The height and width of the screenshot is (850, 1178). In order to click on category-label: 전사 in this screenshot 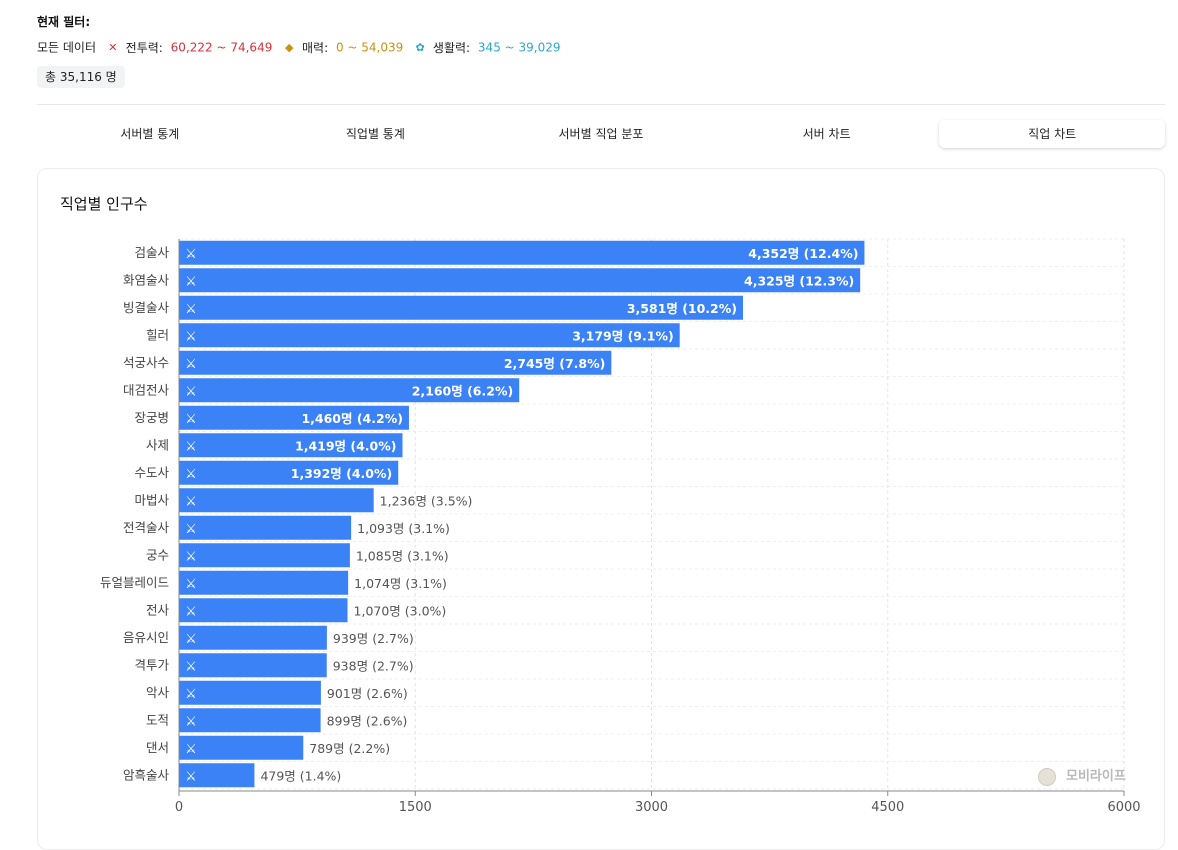, I will do `click(158, 609)`.